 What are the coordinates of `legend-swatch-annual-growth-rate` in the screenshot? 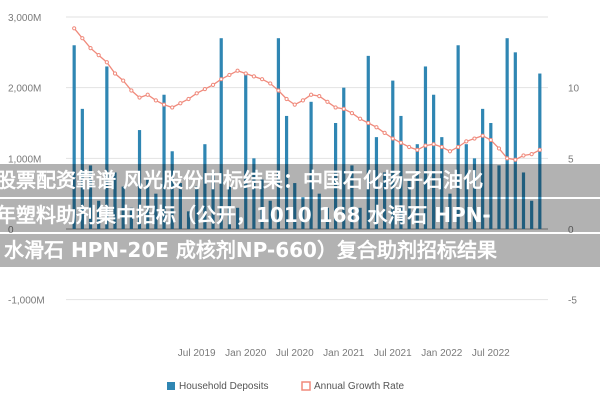 It's located at (306, 386).